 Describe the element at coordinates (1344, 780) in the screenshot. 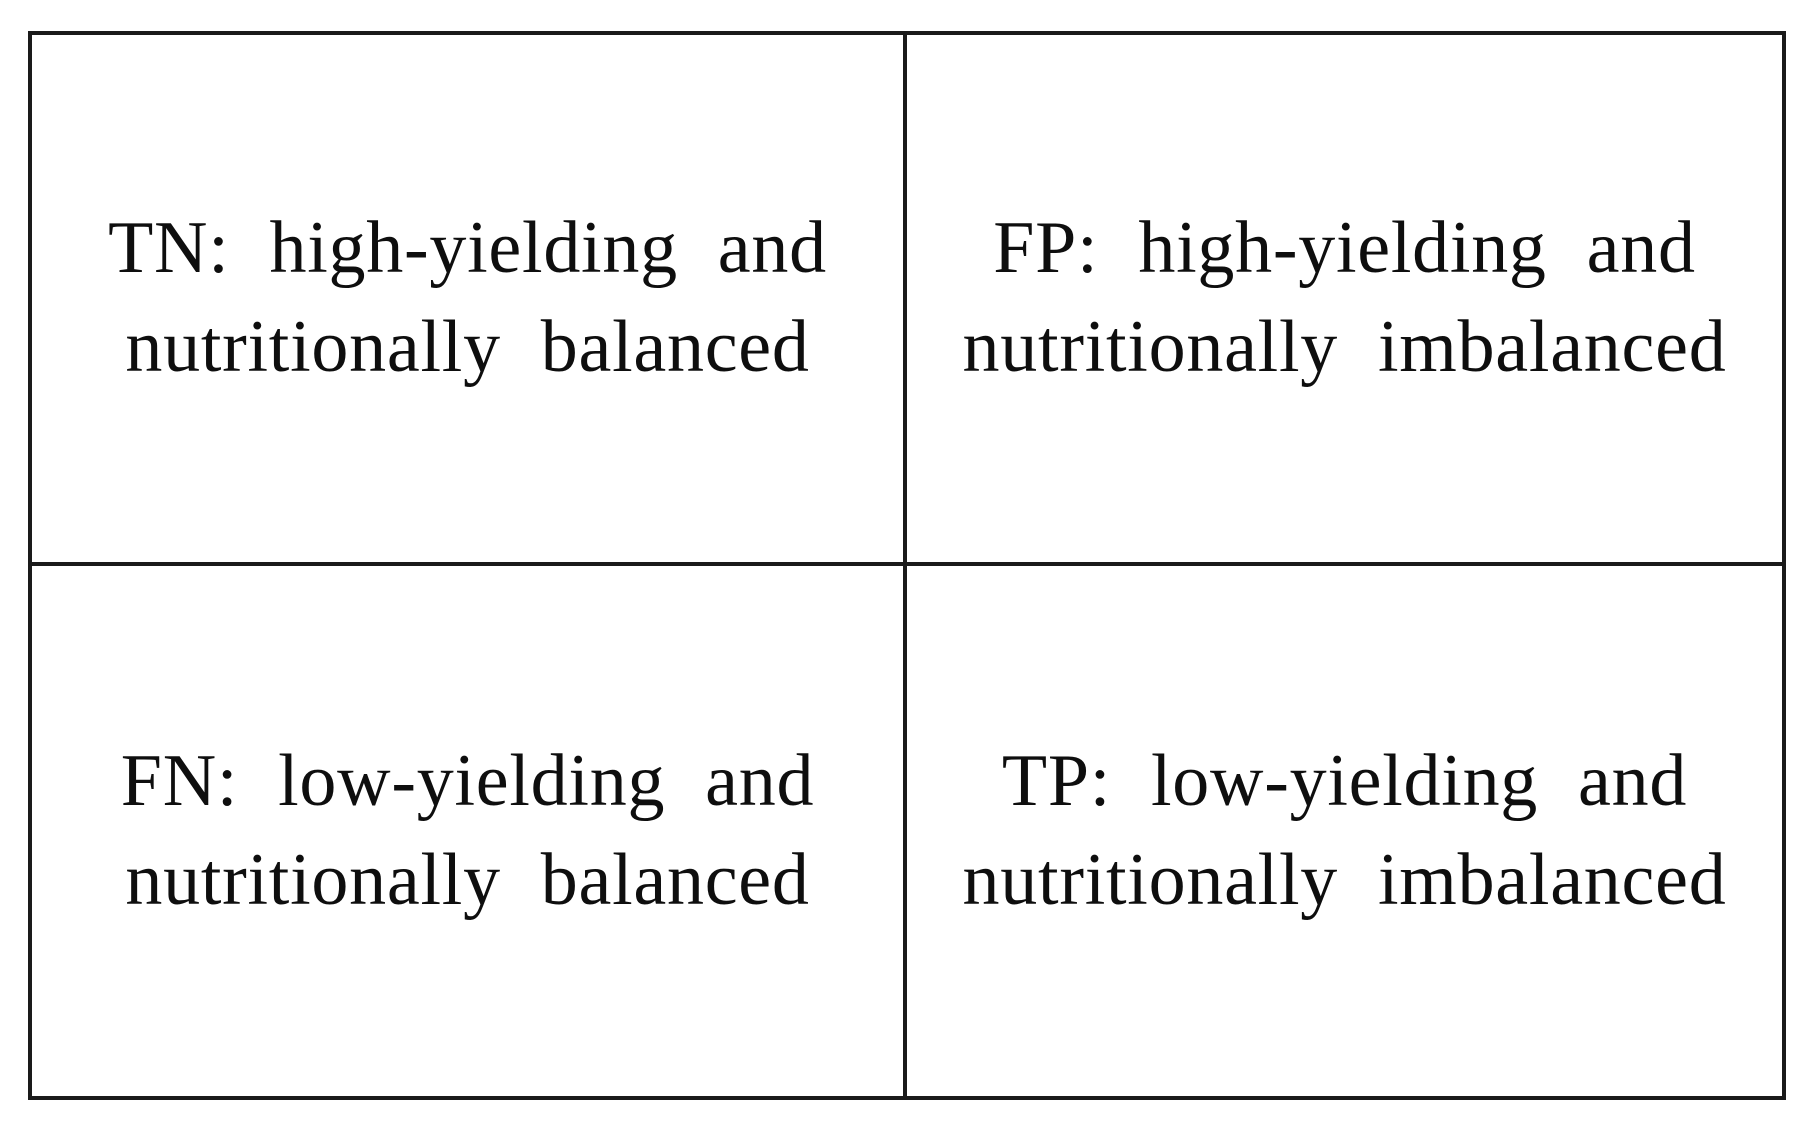

I see `cell-text-line: TP: low-yielding and` at that location.